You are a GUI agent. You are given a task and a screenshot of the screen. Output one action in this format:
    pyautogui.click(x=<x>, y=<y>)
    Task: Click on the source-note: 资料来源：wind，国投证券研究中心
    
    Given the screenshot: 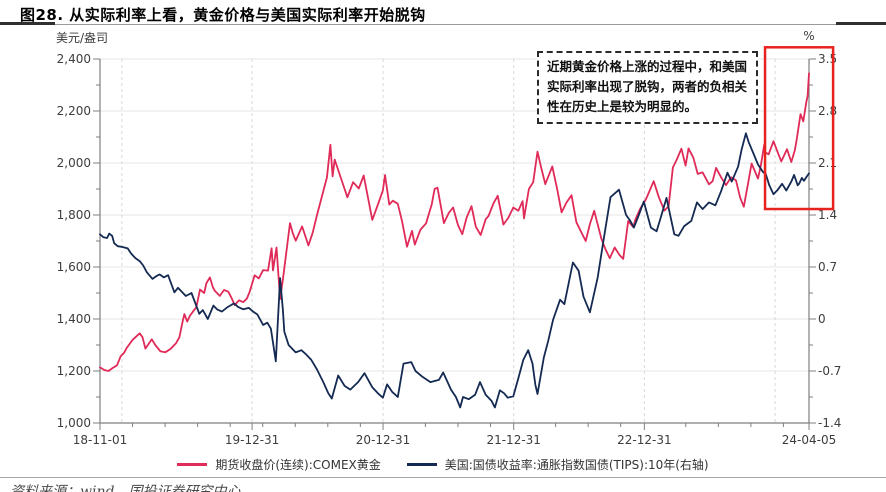 What is the action you would take?
    pyautogui.click(x=125, y=488)
    